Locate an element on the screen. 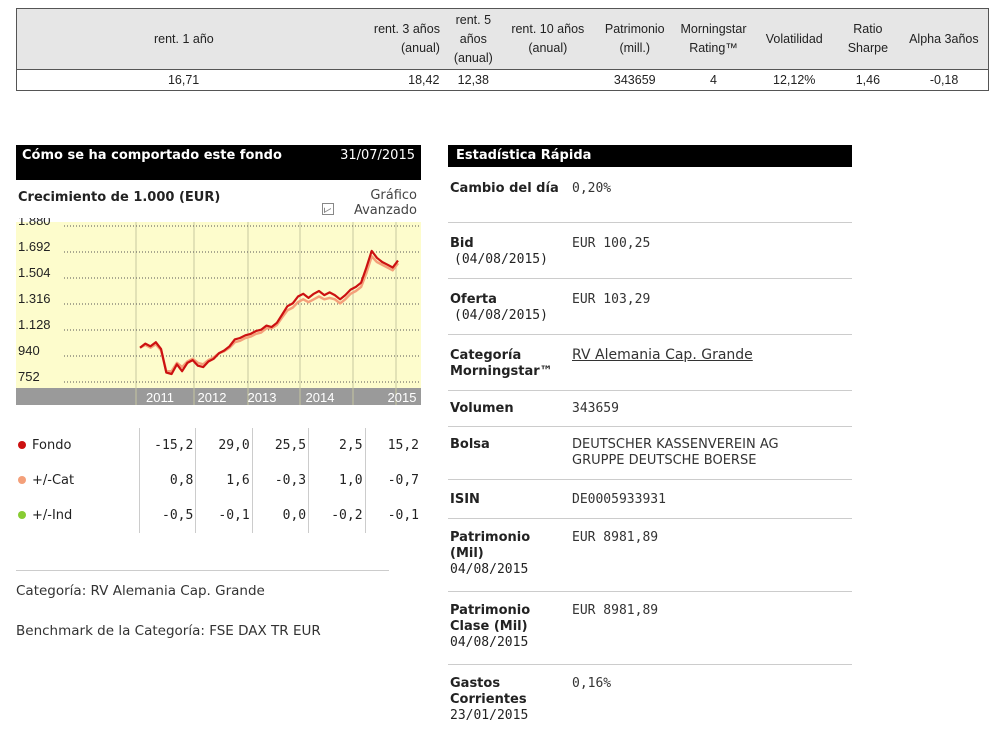 This screenshot has width=1007, height=735. returns-row-label-text: Fondo is located at coordinates (52, 445).